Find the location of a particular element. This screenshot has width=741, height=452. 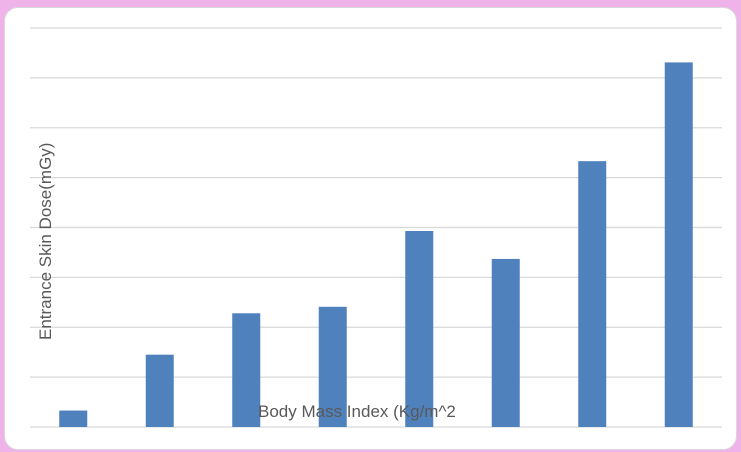

y-axis-label: Entrance Skin Dose(mGy) is located at coordinates (45, 241).